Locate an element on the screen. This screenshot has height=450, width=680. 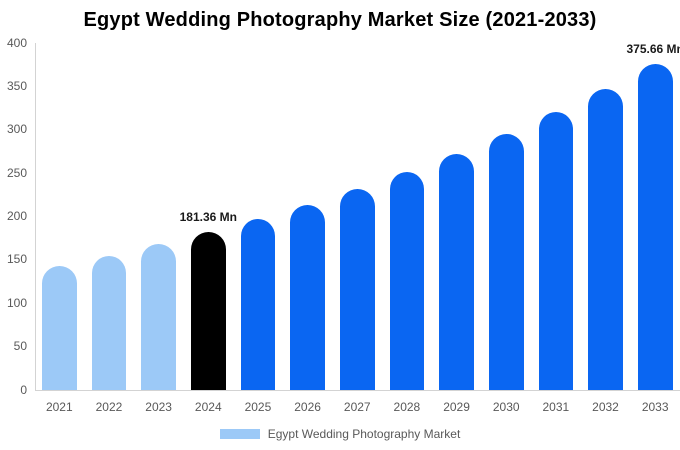
x-tick-label: 2026 is located at coordinates (307, 406).